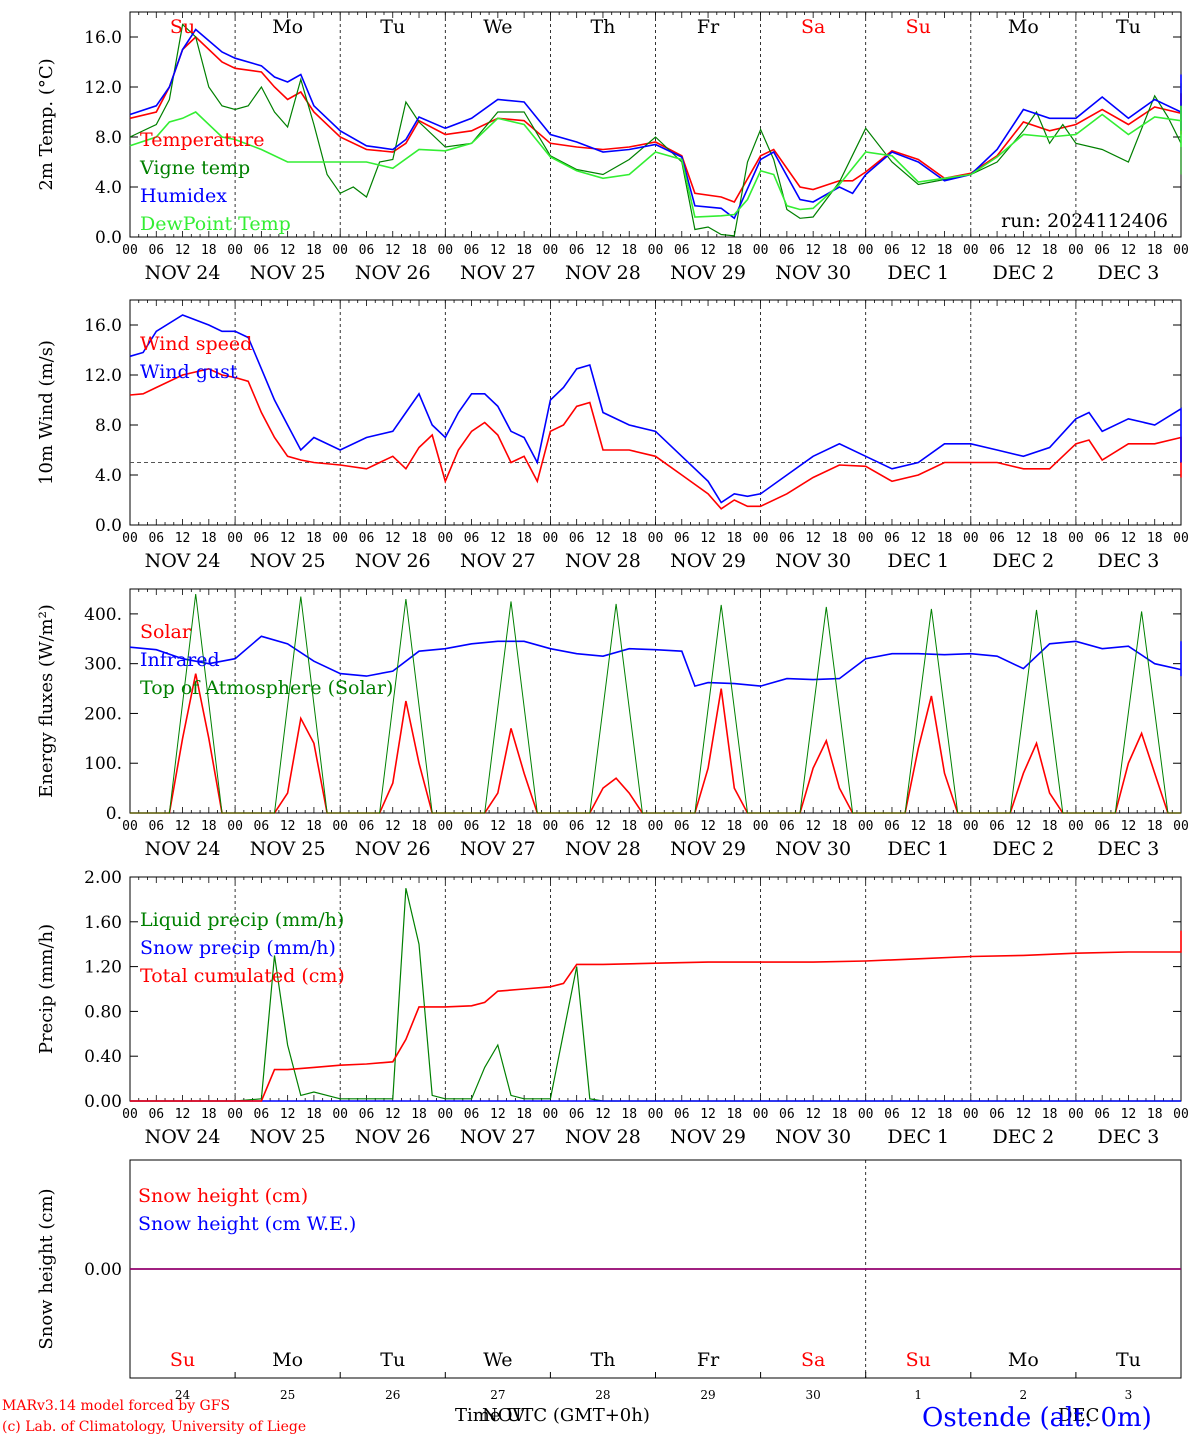  I want to click on model-credit: MARv3.14 model forced by GFS, so click(116, 1406).